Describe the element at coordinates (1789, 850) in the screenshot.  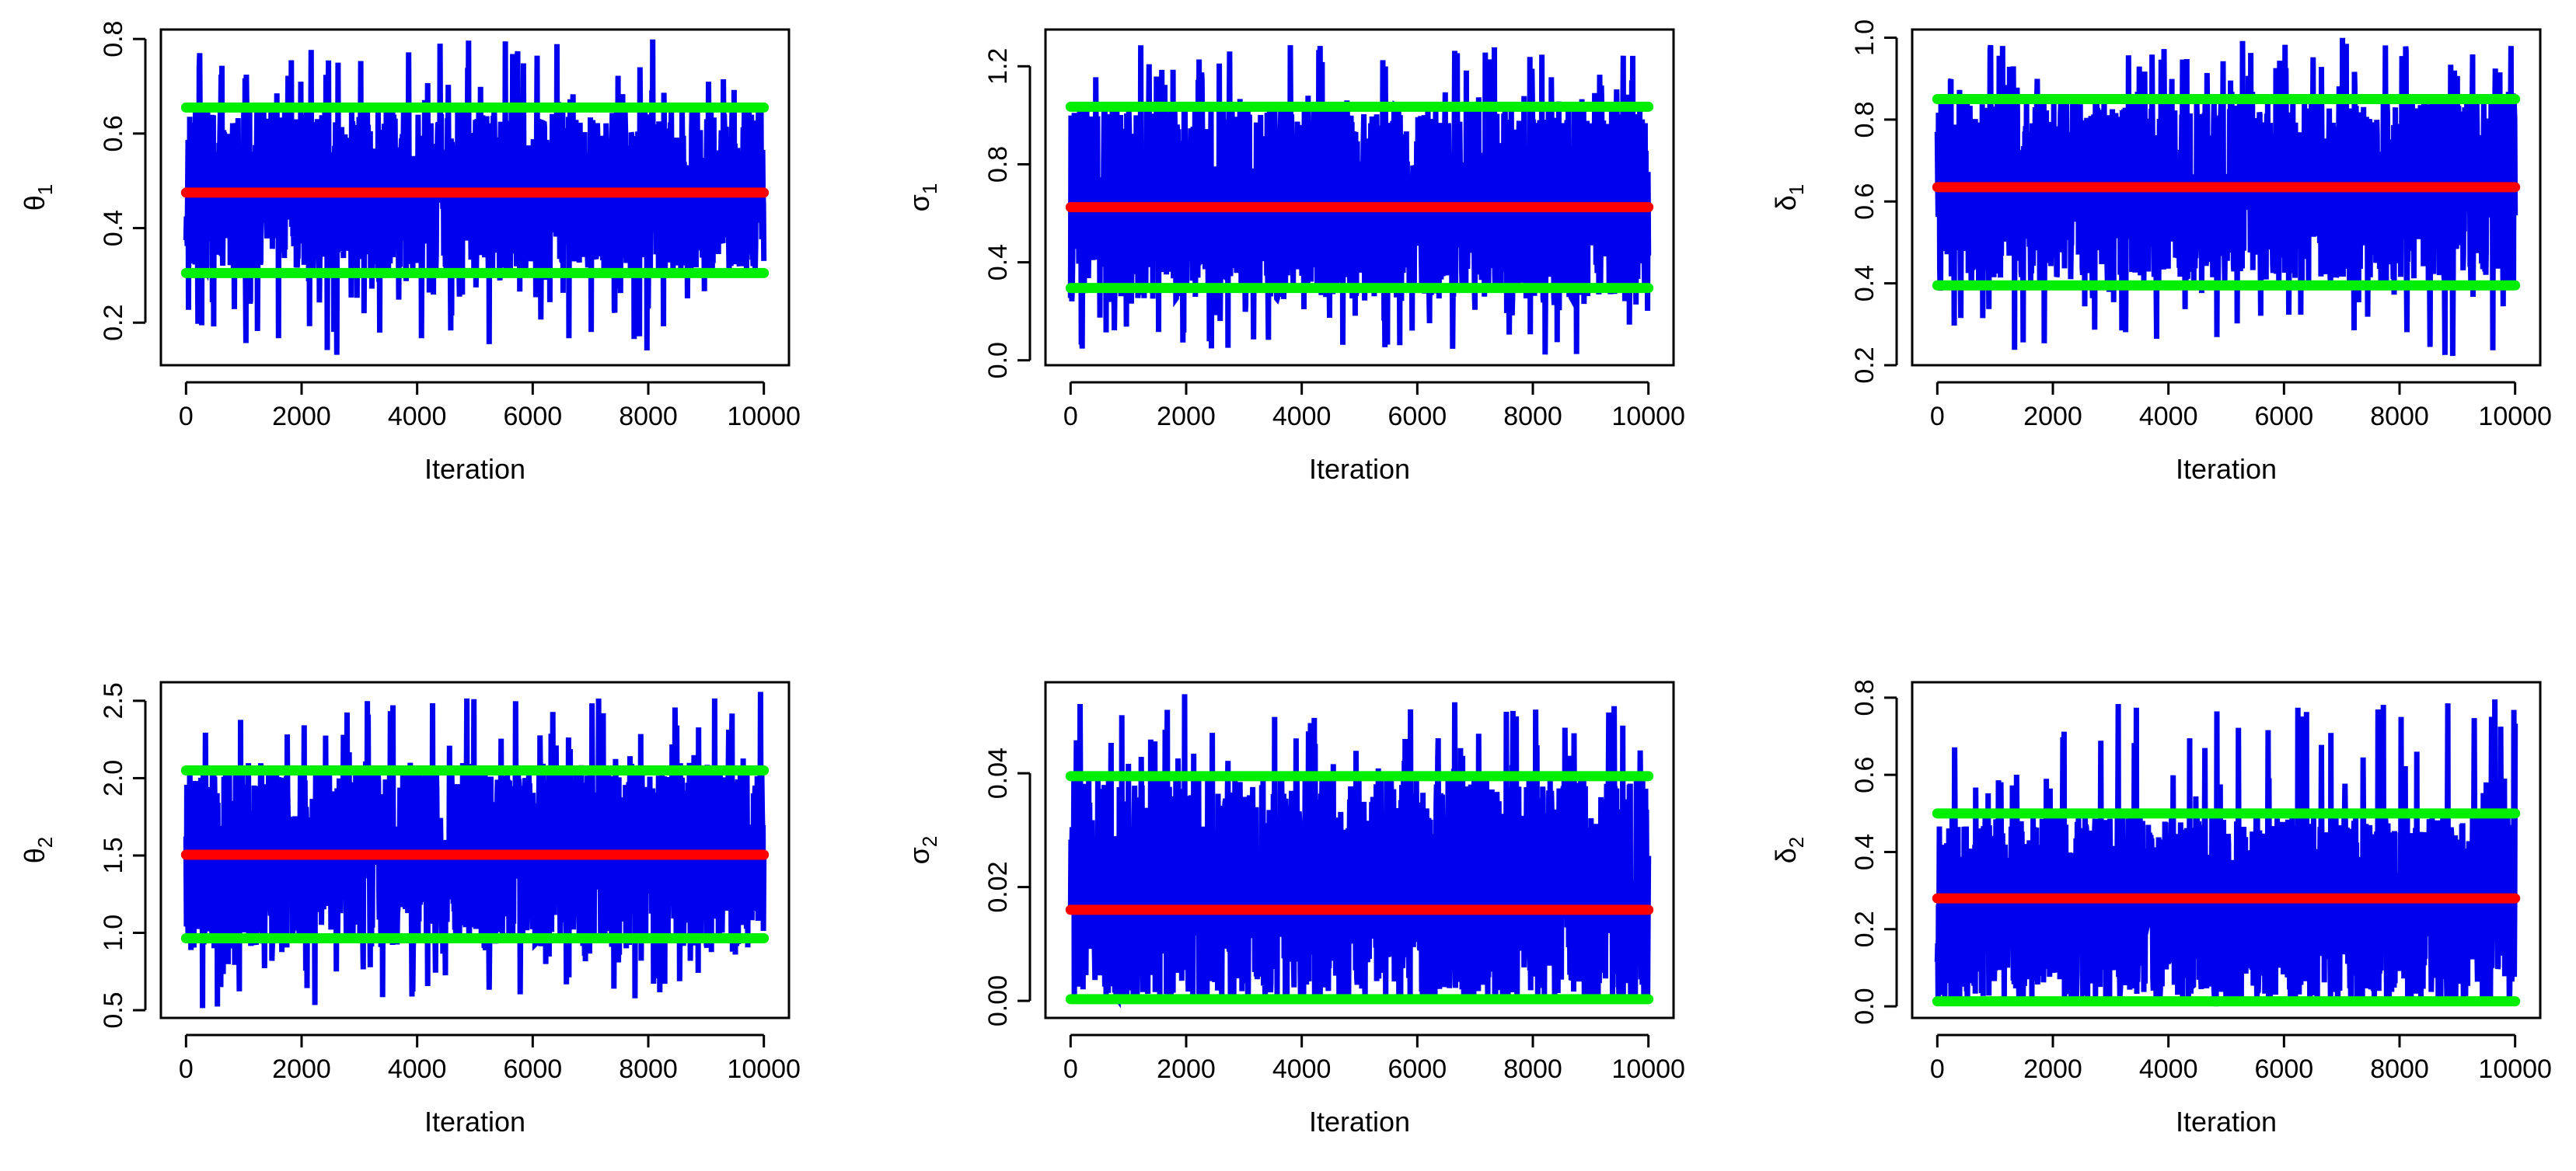
I see `y-axis-title: δ2` at that location.